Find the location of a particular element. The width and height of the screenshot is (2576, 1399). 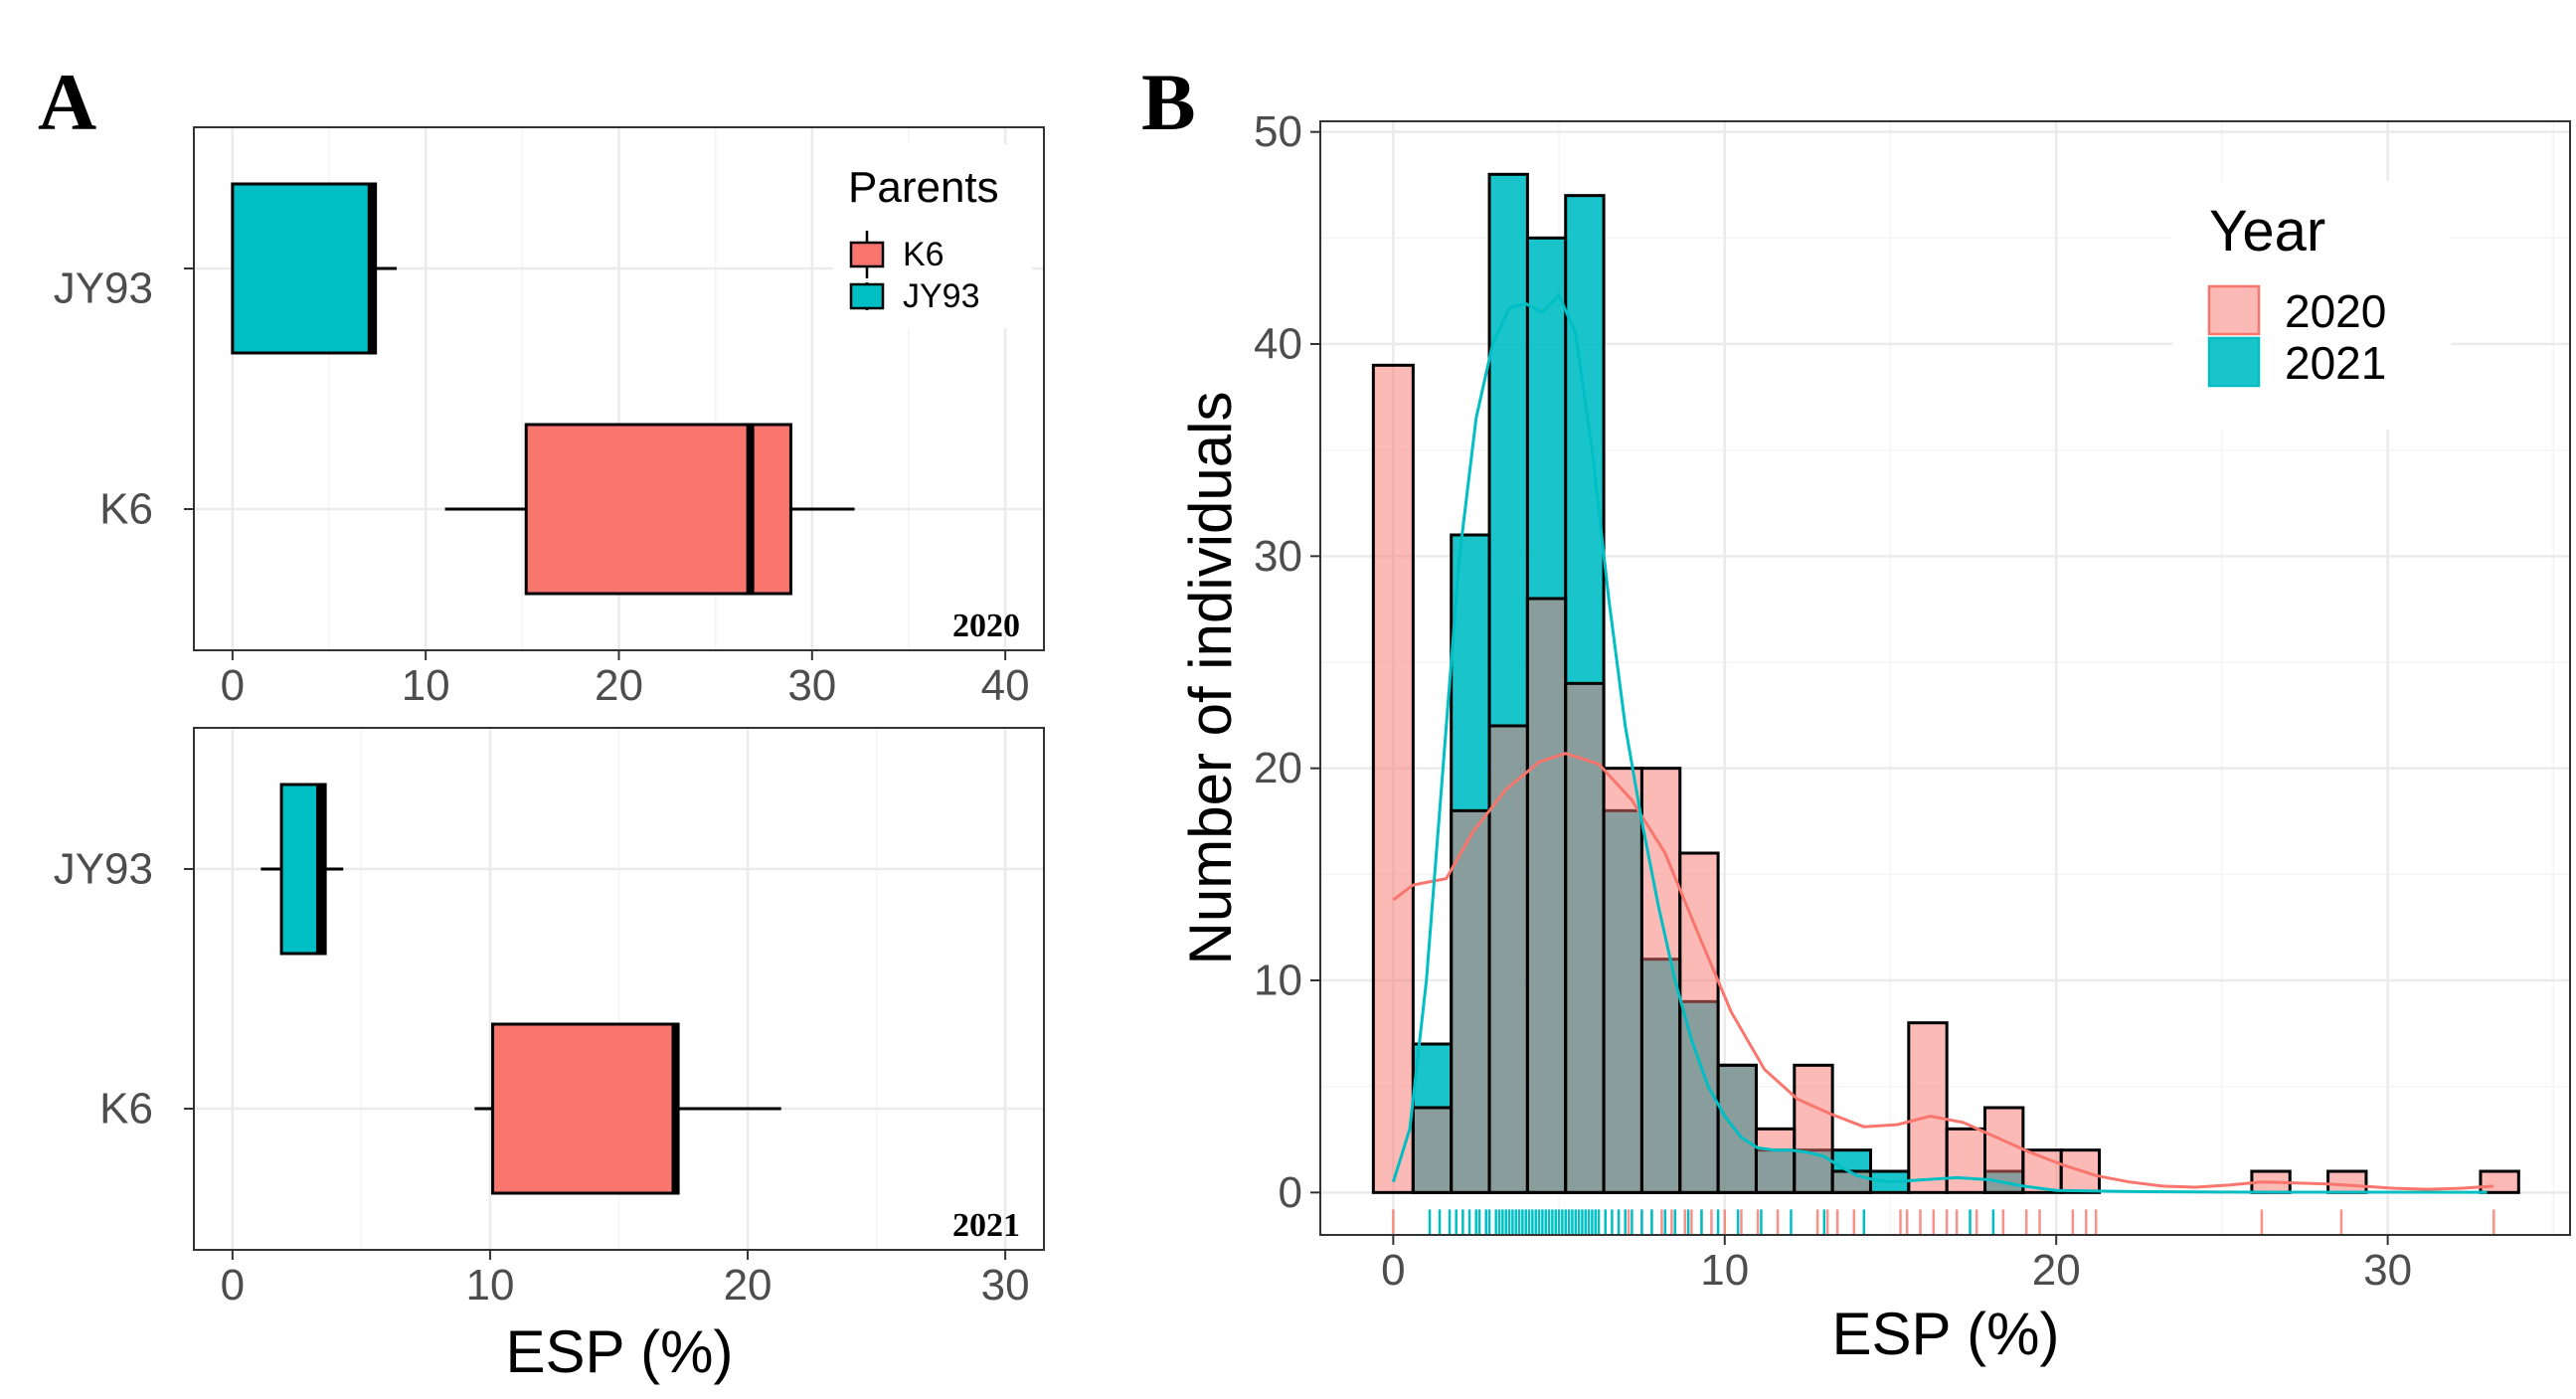

legend-parents-jy93: JY93 is located at coordinates (941, 296).